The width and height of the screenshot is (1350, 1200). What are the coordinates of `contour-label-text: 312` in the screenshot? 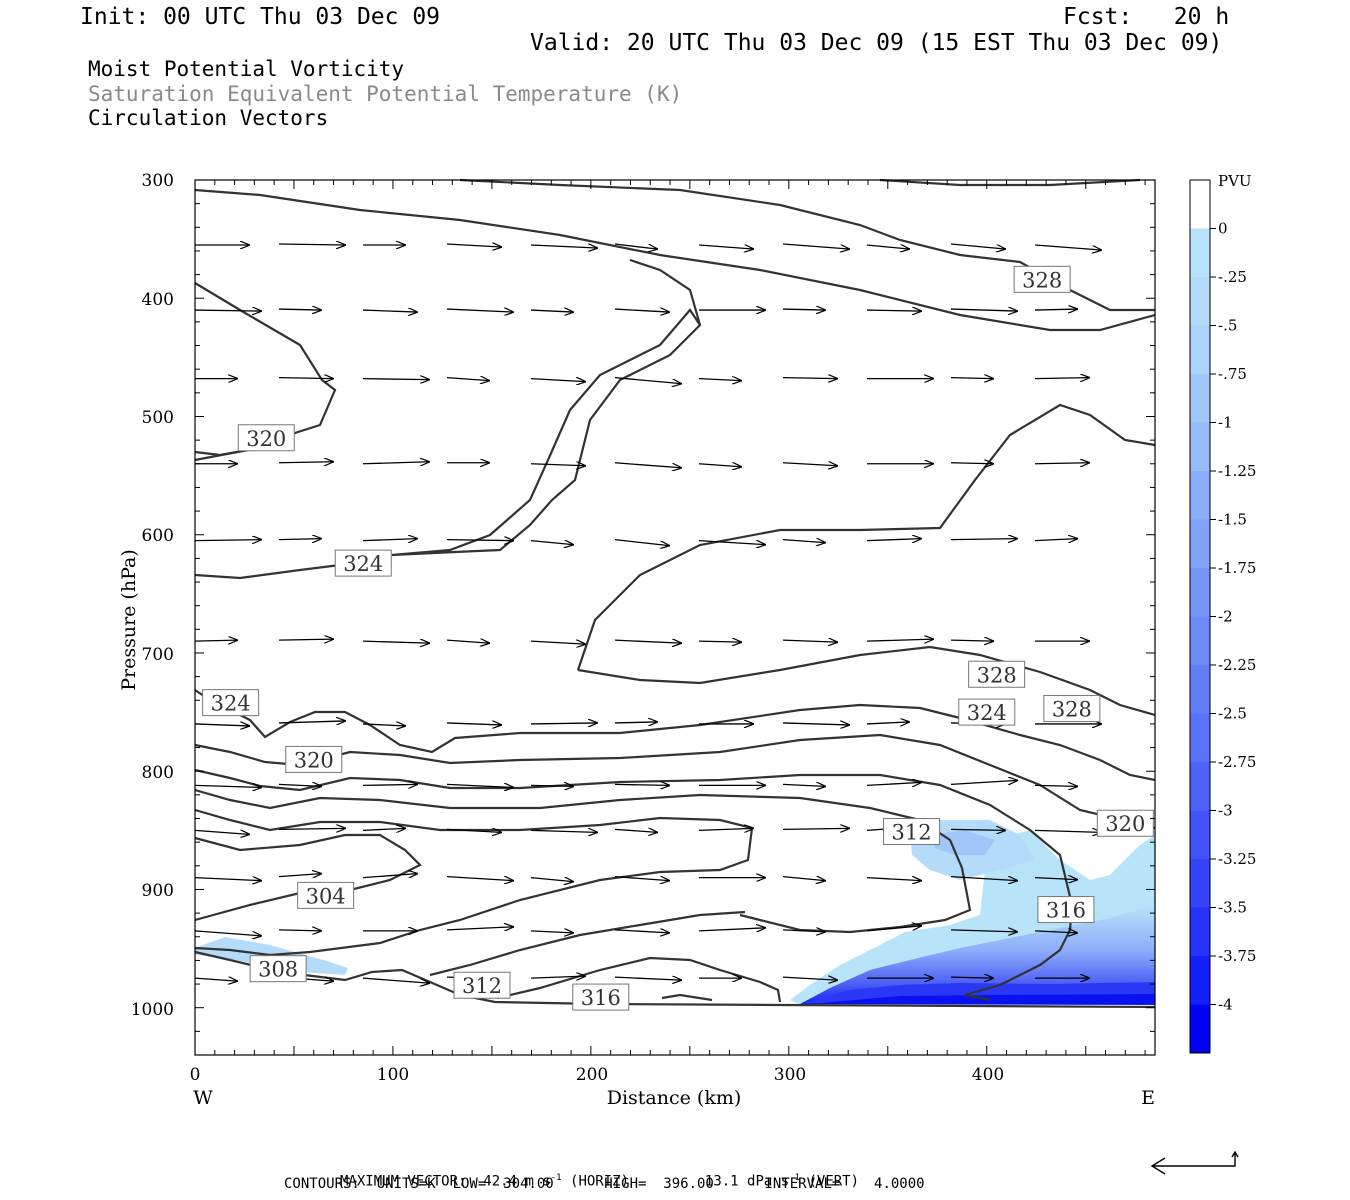 It's located at (911, 833).